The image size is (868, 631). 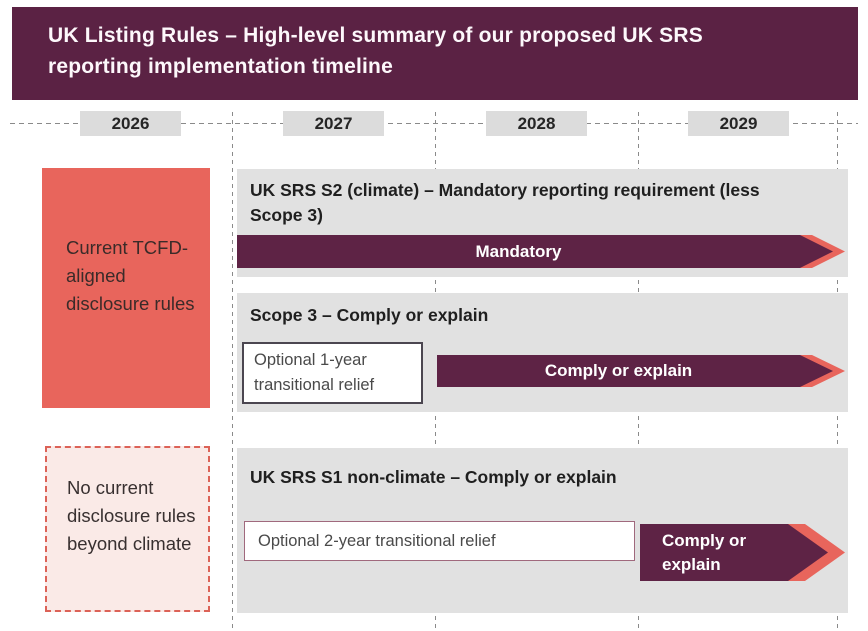 I want to click on year-label-2027: 2027, so click(x=333, y=123).